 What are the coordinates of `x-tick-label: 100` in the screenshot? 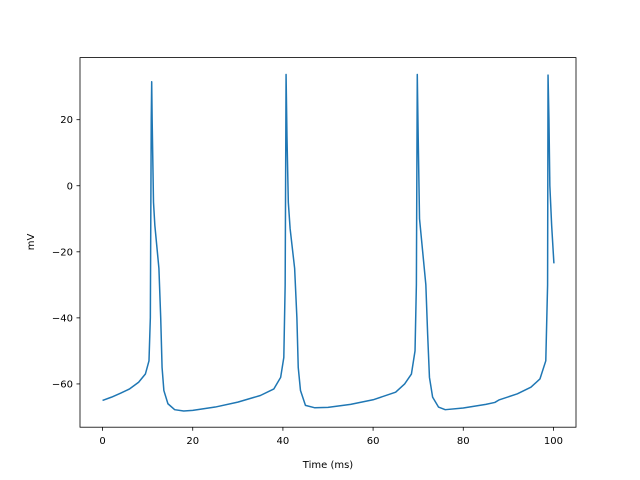 It's located at (553, 441).